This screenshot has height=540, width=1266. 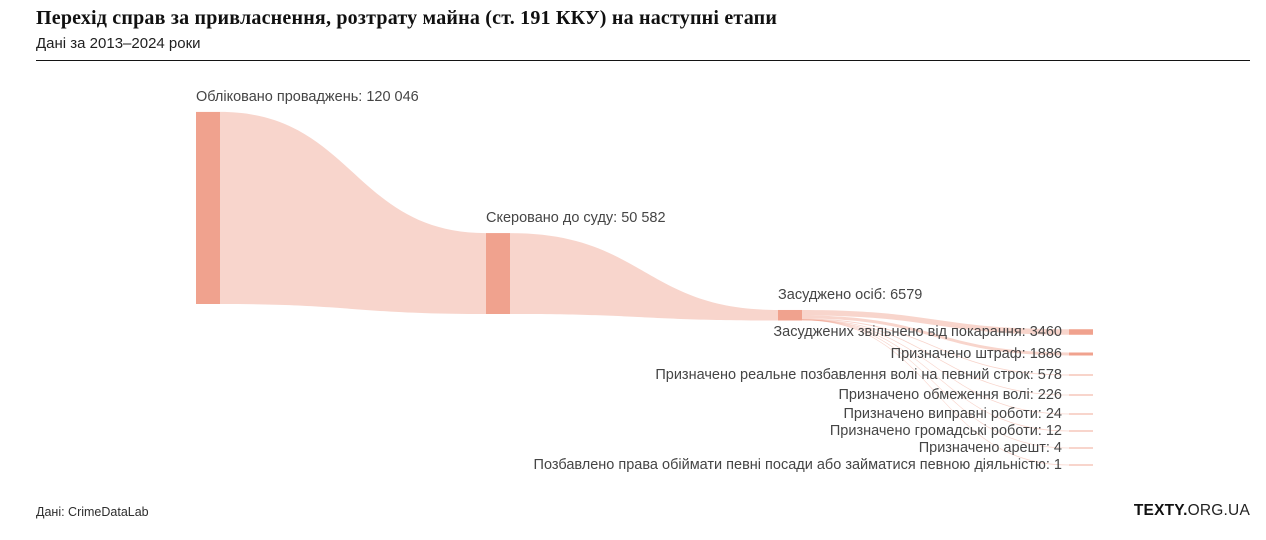 I want to click on stage-label: Засуджено осіб: 6579, so click(x=850, y=294).